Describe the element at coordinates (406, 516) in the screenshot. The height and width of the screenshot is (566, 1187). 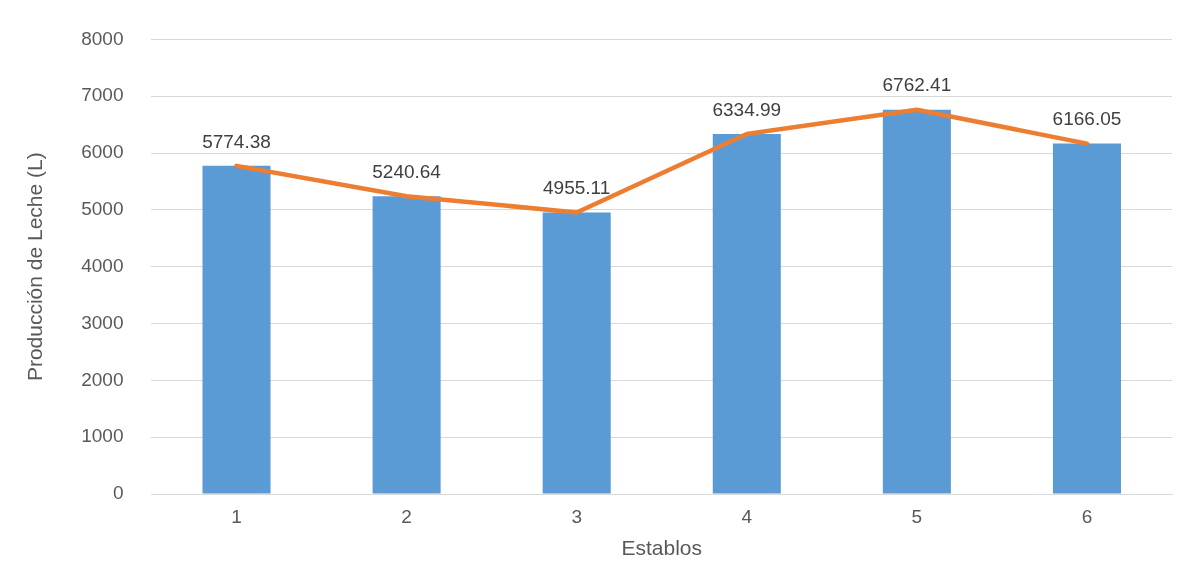
I see `x-tick-label: 2` at that location.